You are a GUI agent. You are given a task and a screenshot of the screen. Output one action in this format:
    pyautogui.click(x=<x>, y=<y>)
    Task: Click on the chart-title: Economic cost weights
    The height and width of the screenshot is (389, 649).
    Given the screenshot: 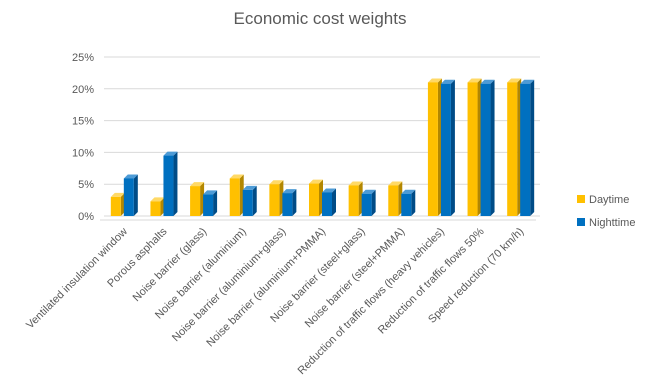 What is the action you would take?
    pyautogui.click(x=320, y=18)
    